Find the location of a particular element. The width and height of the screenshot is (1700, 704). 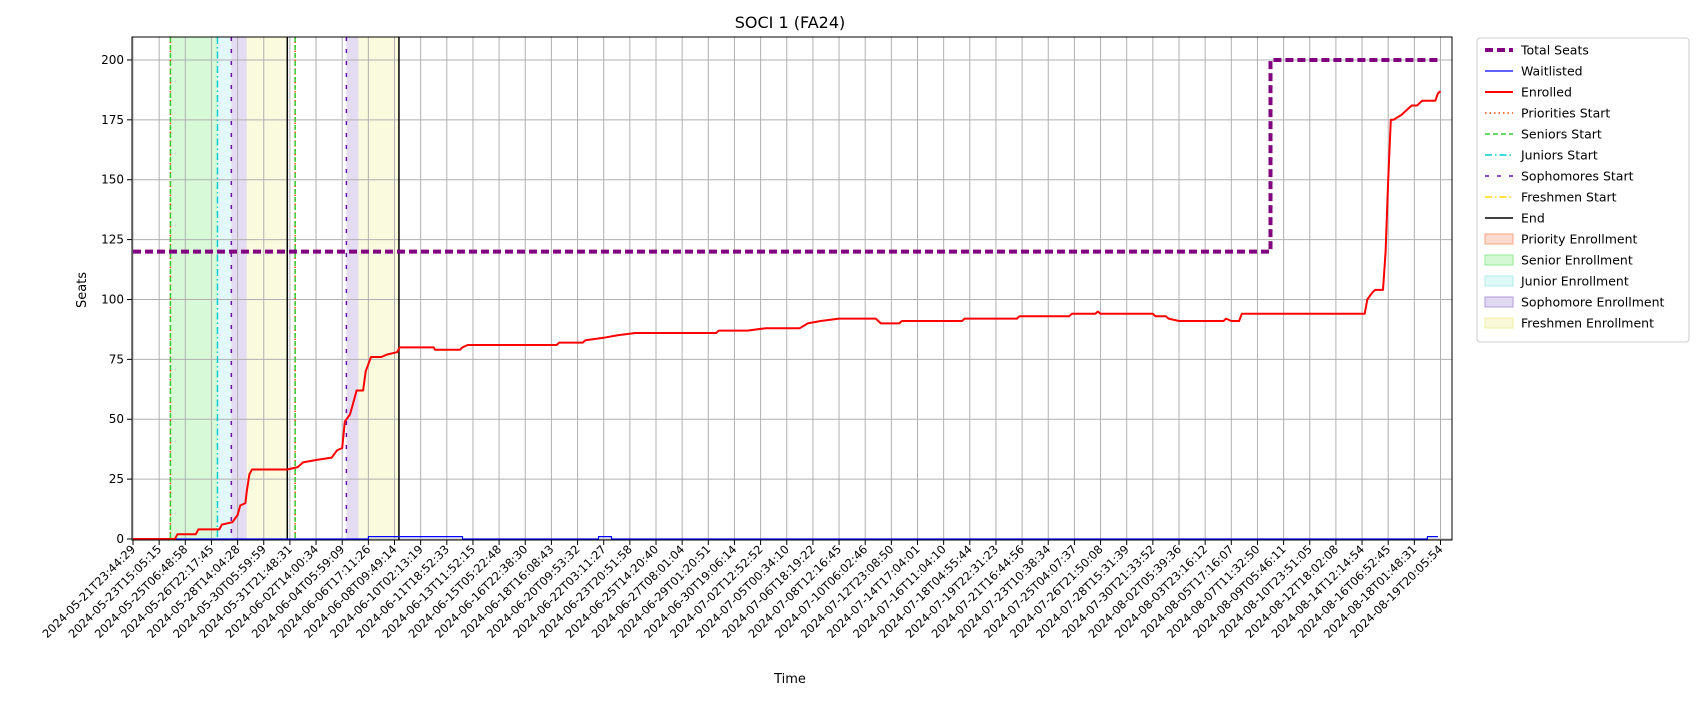

legend-item-waitlisted: Waitlisted is located at coordinates (1534, 71).